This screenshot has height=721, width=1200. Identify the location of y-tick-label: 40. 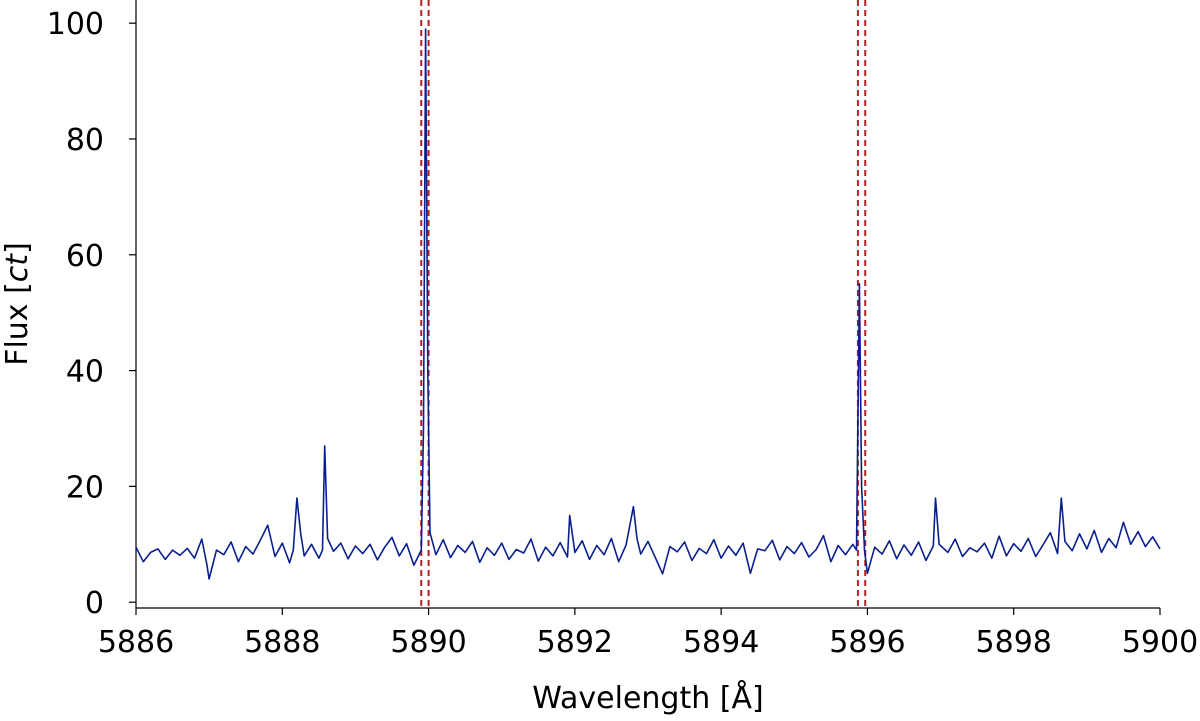
(85, 372).